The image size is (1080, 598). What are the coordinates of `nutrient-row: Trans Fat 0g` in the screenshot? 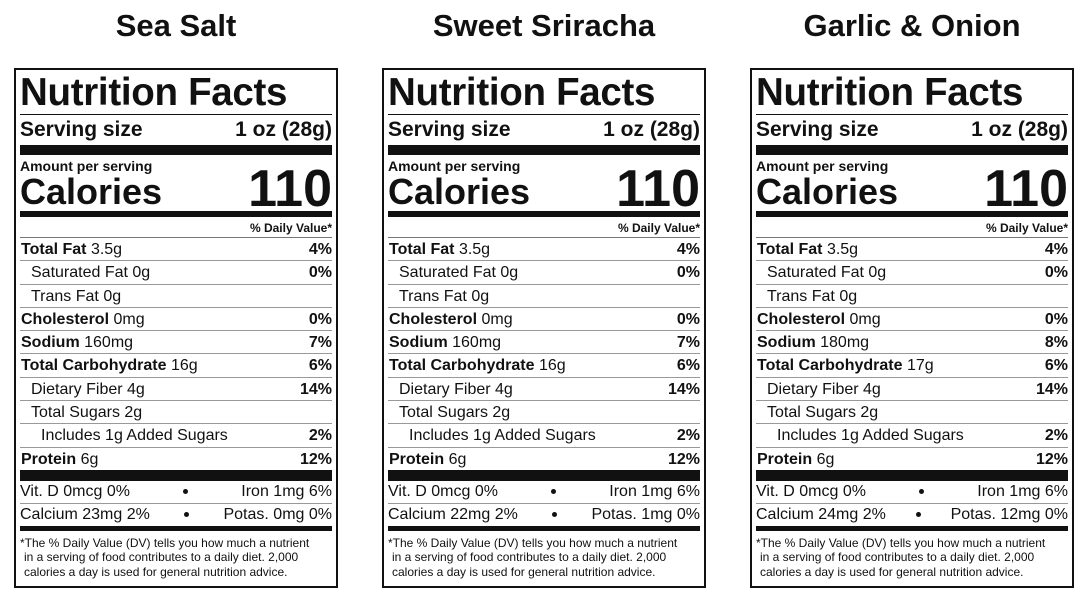 It's located at (912, 296).